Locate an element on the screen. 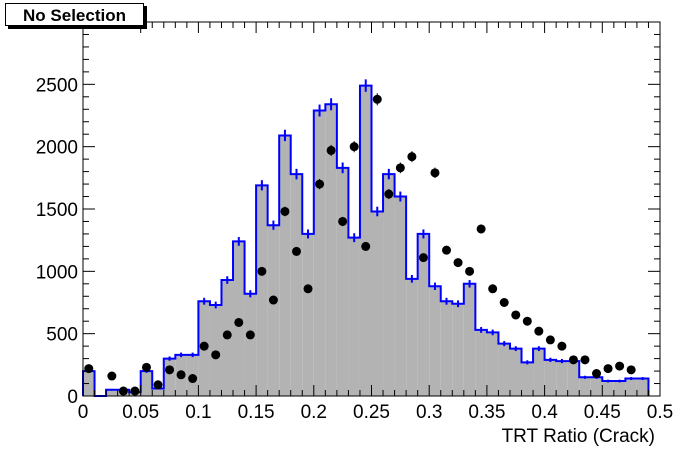 The image size is (696, 472). y-tick-labels: 050010001500200025003000 is located at coordinates (57, 210).